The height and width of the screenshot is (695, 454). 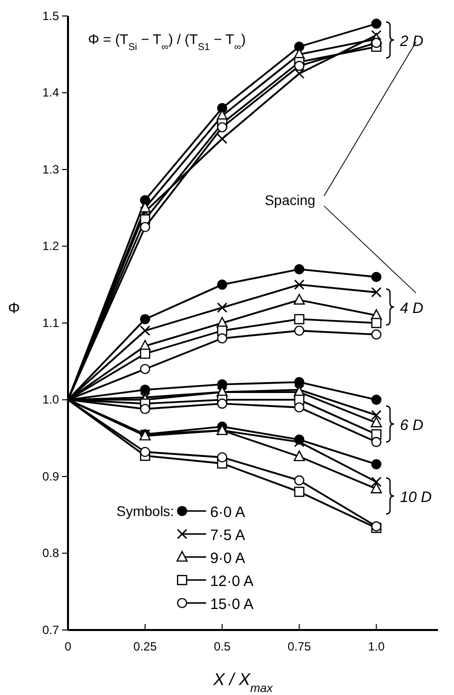 I want to click on x-tick-label: 0.75, so click(x=300, y=647).